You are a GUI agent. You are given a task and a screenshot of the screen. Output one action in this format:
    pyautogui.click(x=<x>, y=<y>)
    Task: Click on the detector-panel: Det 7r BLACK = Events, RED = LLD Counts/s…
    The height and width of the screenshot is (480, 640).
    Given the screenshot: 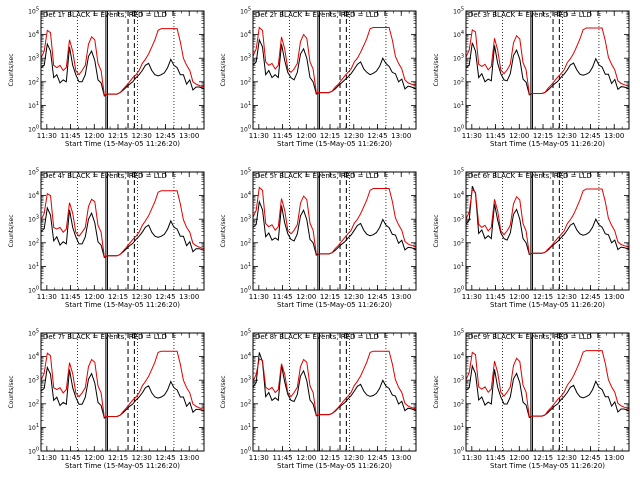 What is the action you would take?
    pyautogui.click(x=106, y=399)
    